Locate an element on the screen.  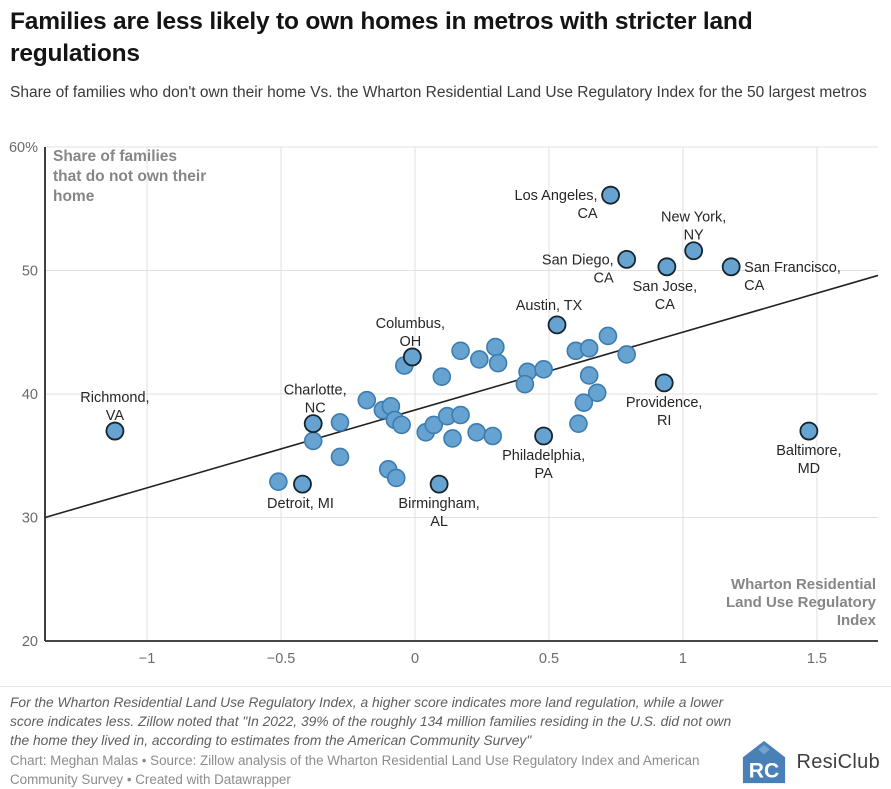
y-axis-title: Share of families is located at coordinates (115, 156).